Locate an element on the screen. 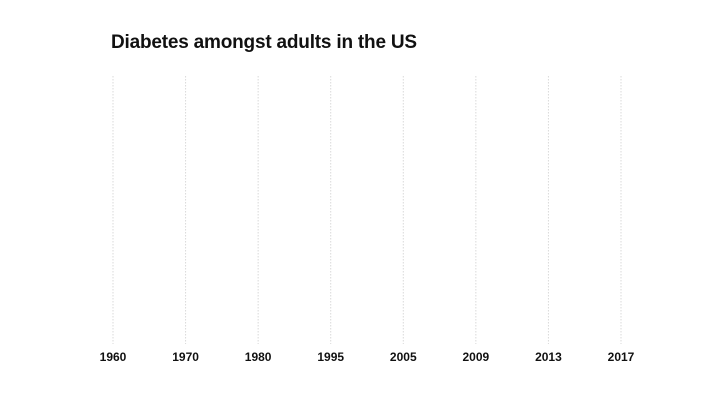 The width and height of the screenshot is (720, 405). chart-title: Diabetes amongst adults in the US is located at coordinates (264, 42).